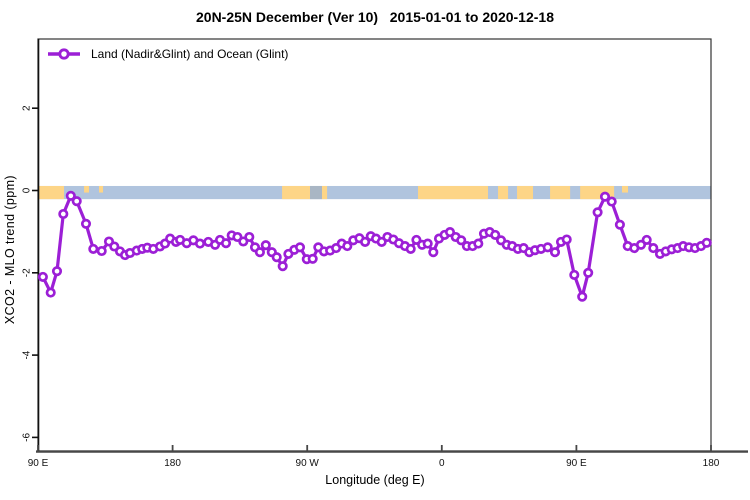 This screenshot has height=500, width=750. I want to click on y-tick-label: 0, so click(27, 190).